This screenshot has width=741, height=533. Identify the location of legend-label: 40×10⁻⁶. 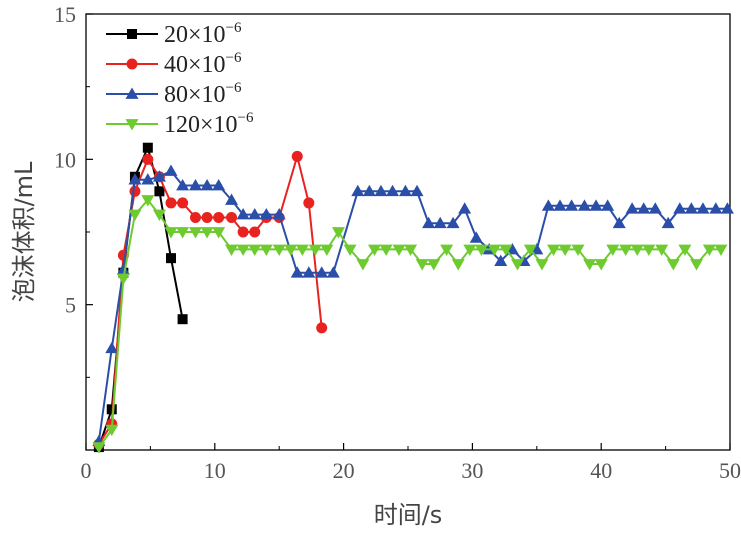
(203, 64).